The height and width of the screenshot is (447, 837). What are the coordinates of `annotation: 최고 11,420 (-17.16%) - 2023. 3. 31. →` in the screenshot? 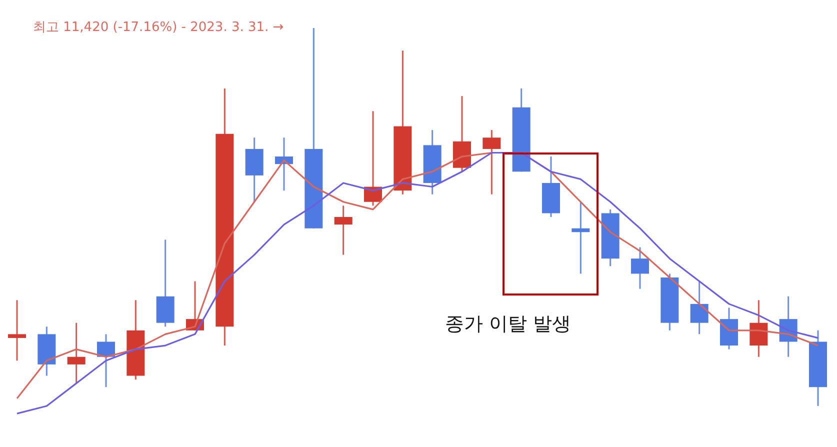 It's located at (158, 27).